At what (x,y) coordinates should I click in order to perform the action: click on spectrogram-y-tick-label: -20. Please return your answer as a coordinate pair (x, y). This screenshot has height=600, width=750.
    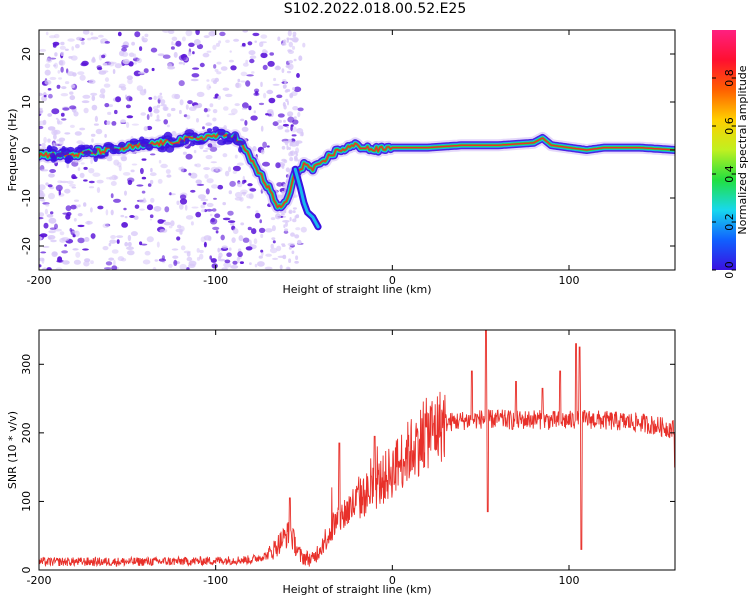
    Looking at the image, I should click on (26, 246).